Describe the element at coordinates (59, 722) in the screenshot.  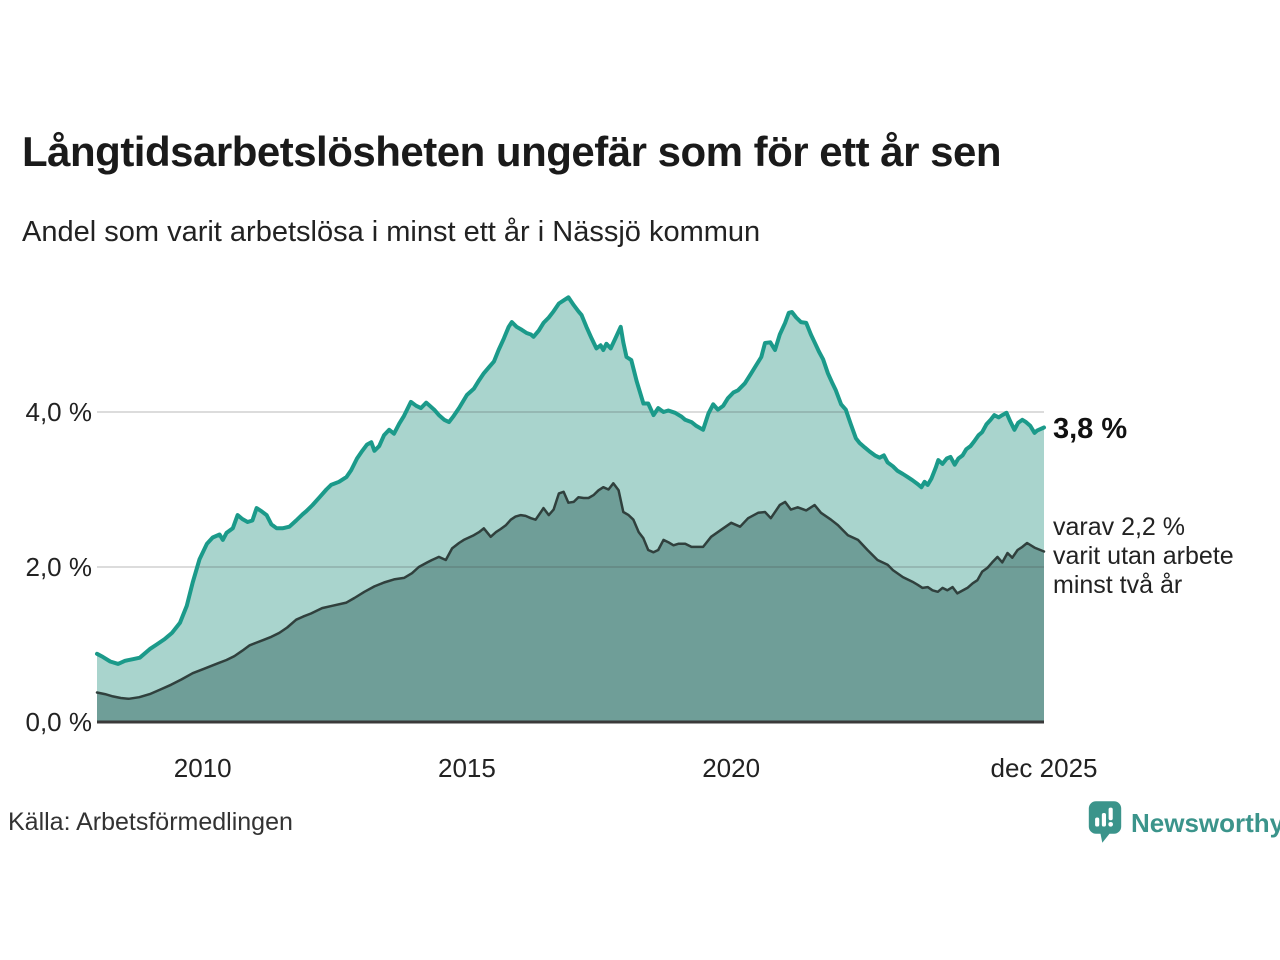
I see `y-tick-label: 0,0 %` at that location.